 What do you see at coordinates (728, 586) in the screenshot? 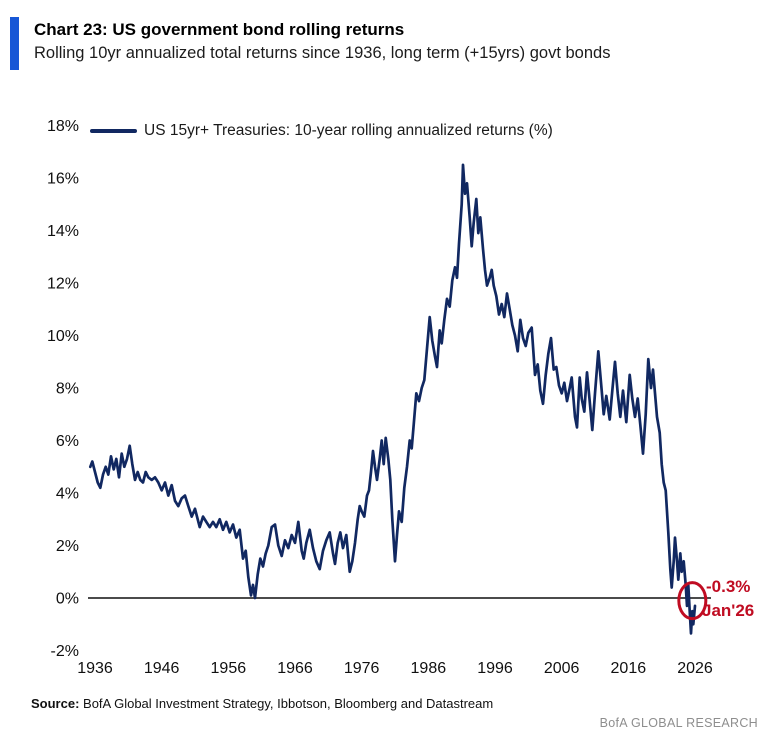
I see `annotation-value: -0.3%` at bounding box center [728, 586].